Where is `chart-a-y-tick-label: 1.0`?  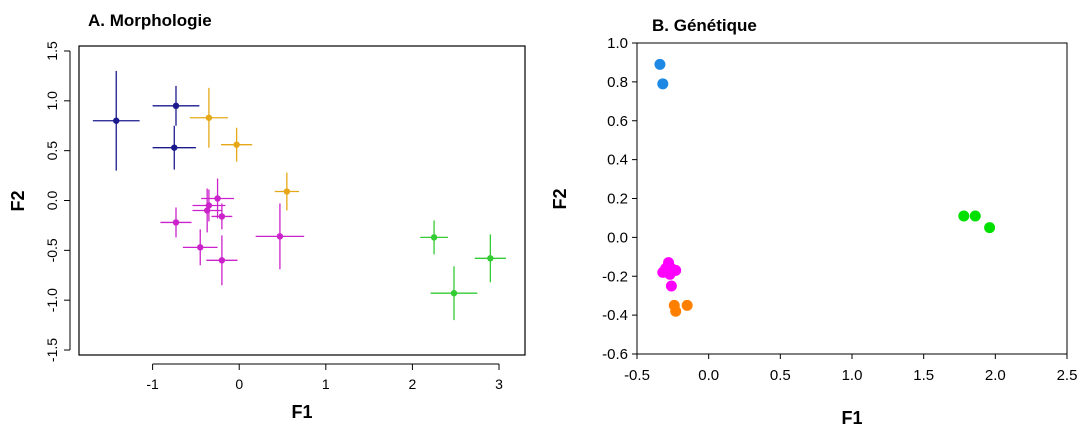
chart-a-y-tick-label: 1.0 is located at coordinates (52, 101).